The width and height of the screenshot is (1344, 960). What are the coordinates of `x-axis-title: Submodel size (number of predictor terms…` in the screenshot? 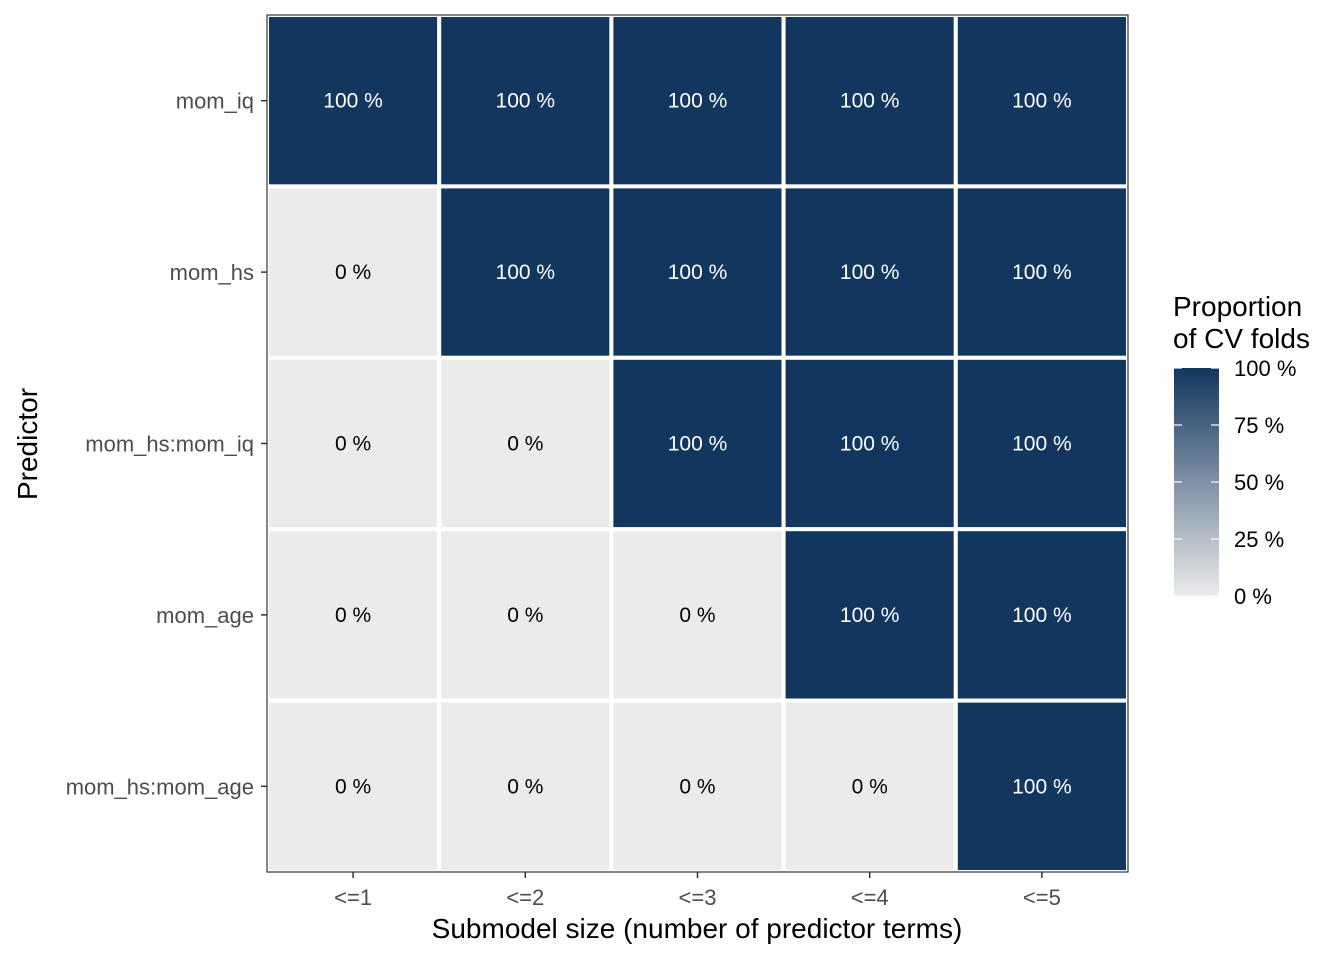 It's located at (697, 928).